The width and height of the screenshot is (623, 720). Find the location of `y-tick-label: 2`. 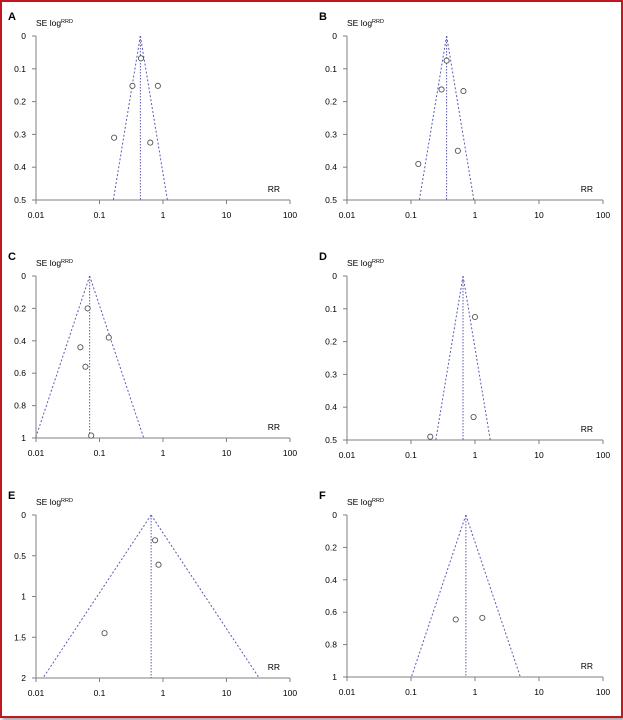

y-tick-label: 2 is located at coordinates (23, 678).